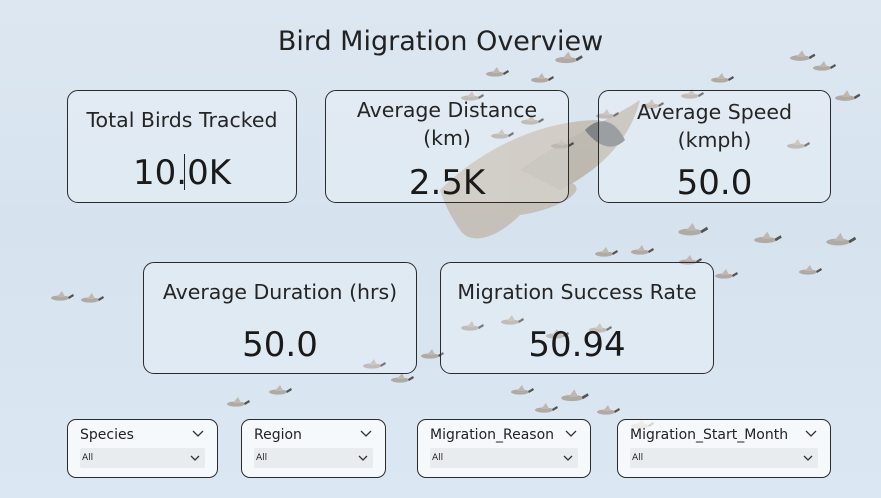 Image resolution: width=881 pixels, height=498 pixels. I want to click on page-title: Bird Migration Overview, so click(440, 41).